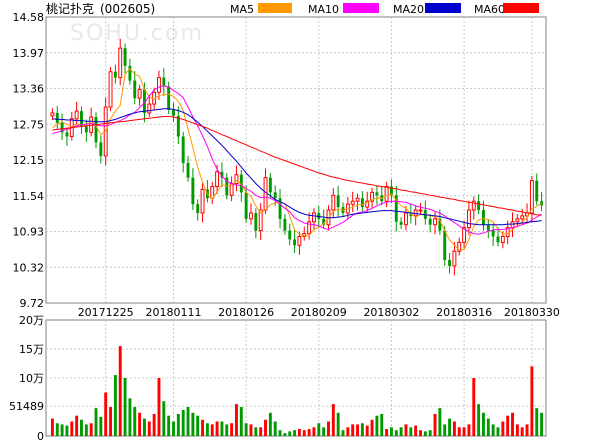 Image resolution: width=600 pixels, height=440 pixels. What do you see at coordinates (26, 377) in the screenshot?
I see `volume-axis: 20万 15万 10万 51489 0` at bounding box center [26, 377].